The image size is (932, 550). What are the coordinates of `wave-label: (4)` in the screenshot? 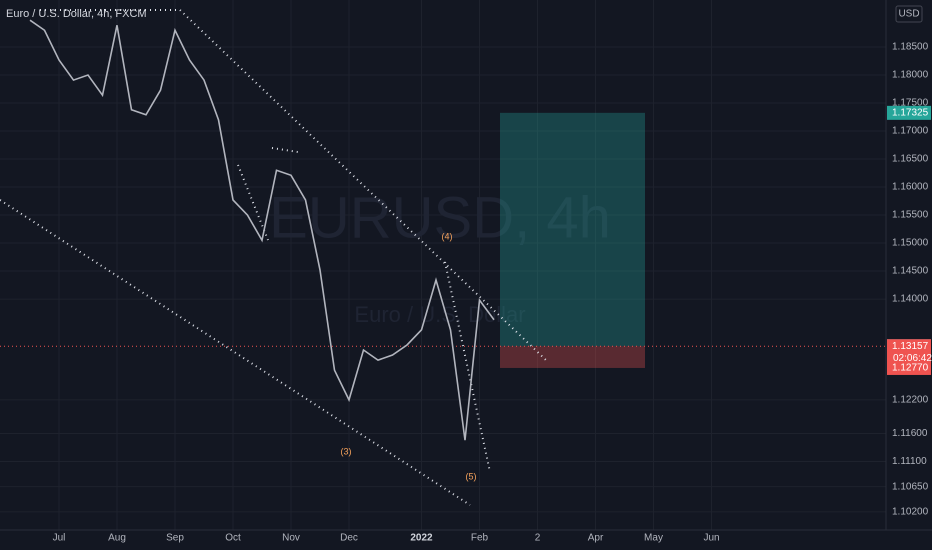 It's located at (447, 236).